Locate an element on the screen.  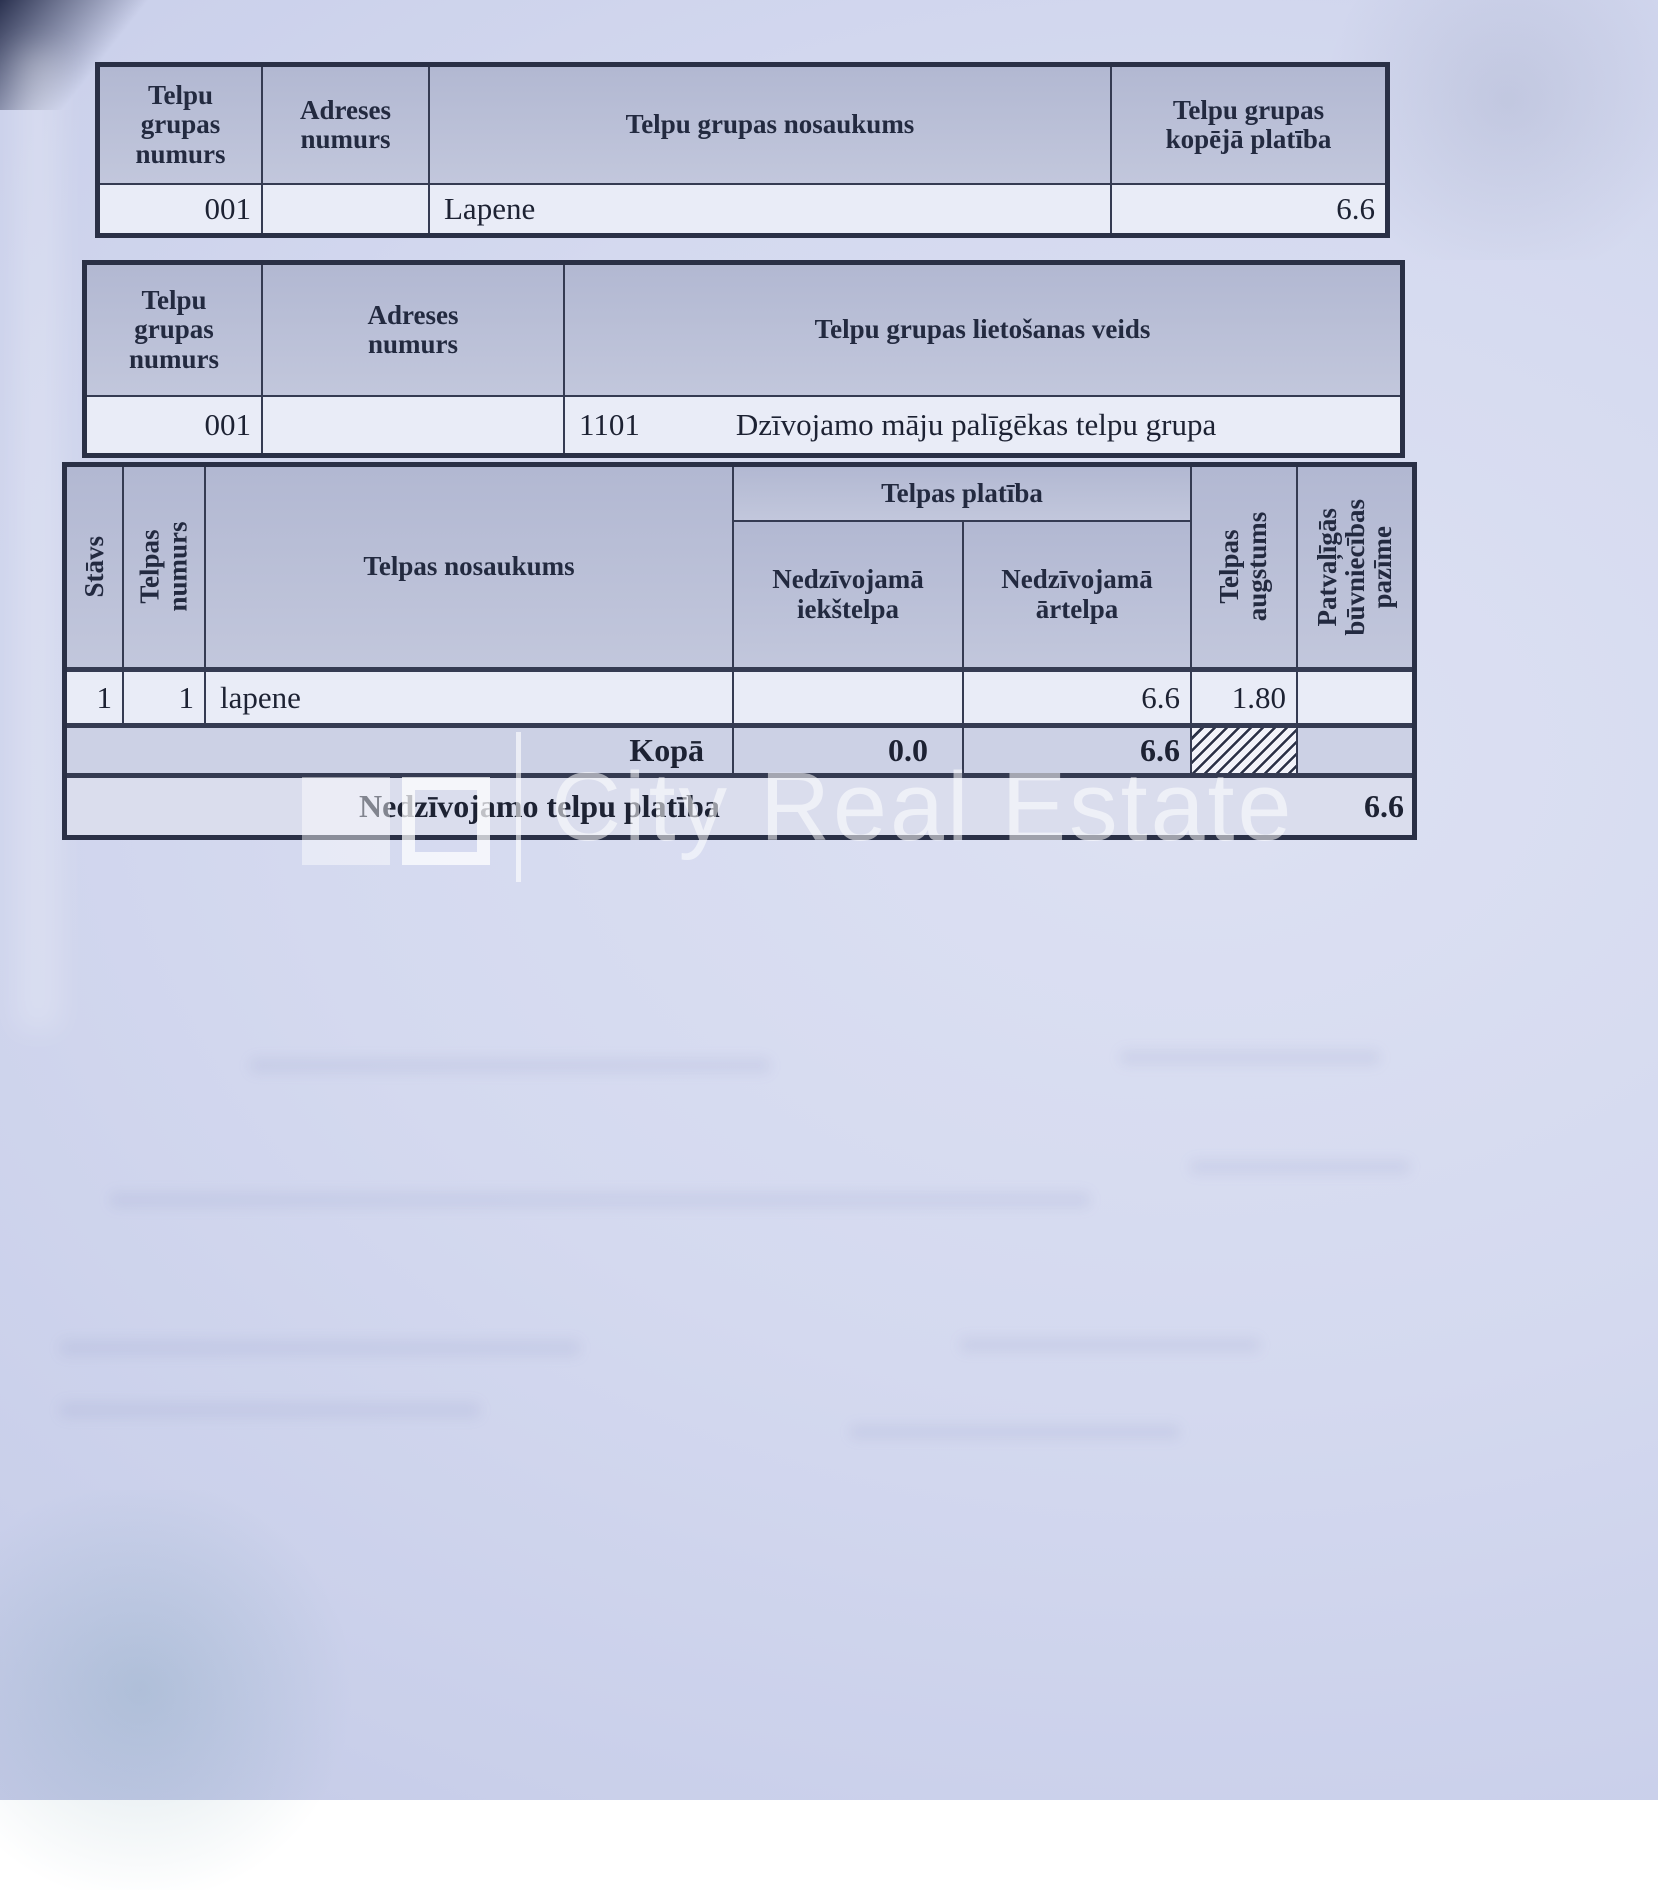
total-row-label: Kopā is located at coordinates (400, 753).